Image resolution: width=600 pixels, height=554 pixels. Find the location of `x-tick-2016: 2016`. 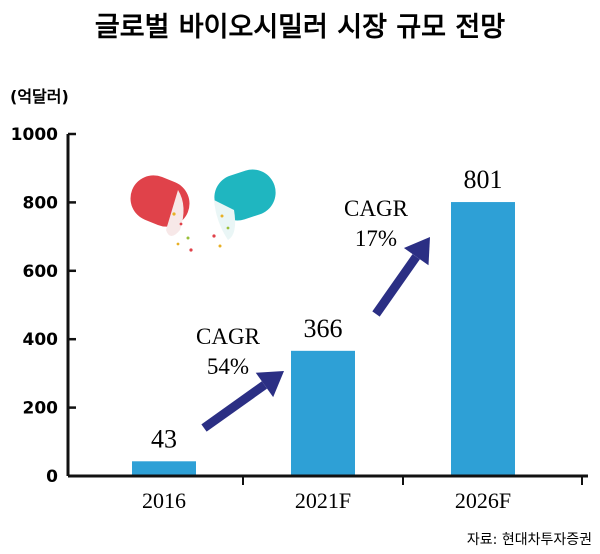

x-tick-2016: 2016 is located at coordinates (164, 500).